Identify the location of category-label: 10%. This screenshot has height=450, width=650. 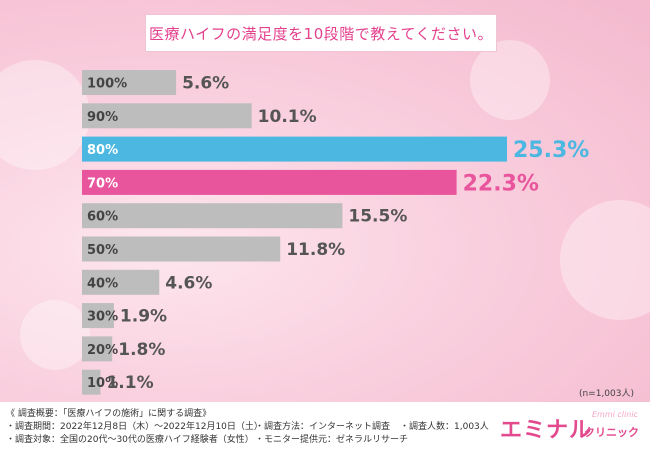
(102, 383).